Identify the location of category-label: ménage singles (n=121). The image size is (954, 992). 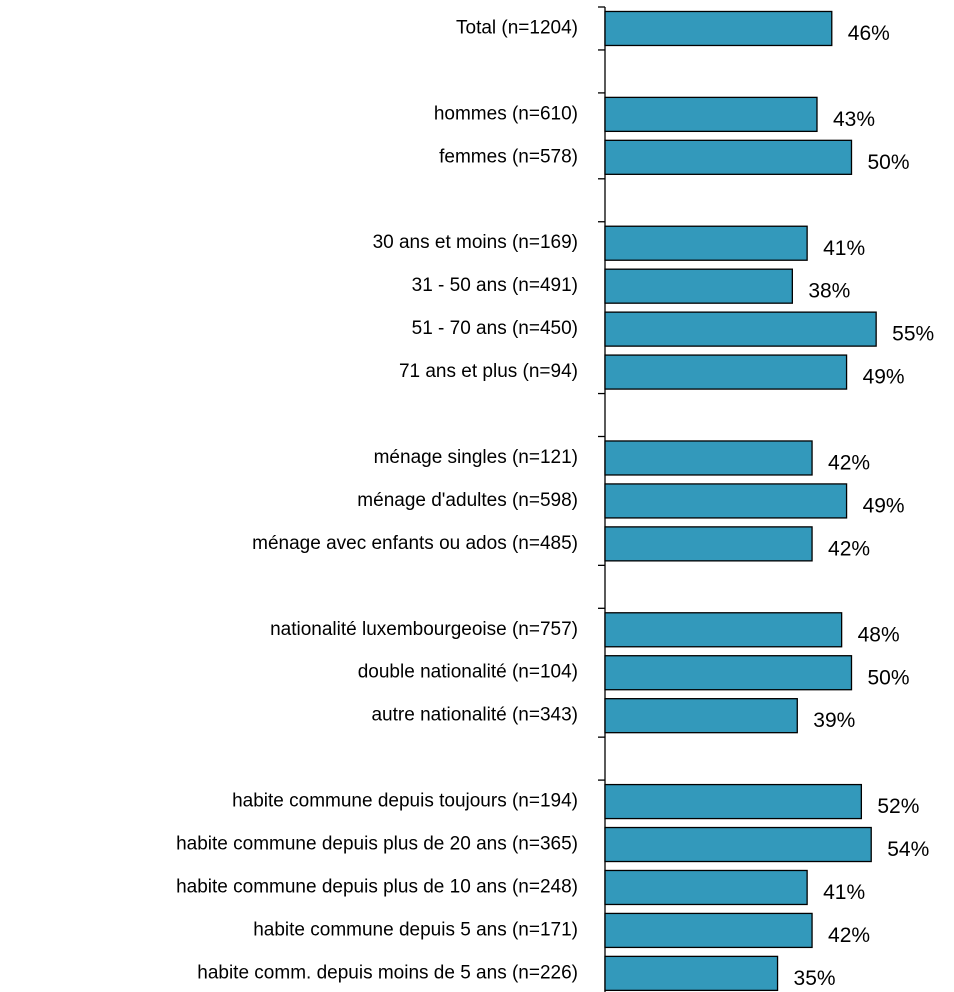
(476, 457).